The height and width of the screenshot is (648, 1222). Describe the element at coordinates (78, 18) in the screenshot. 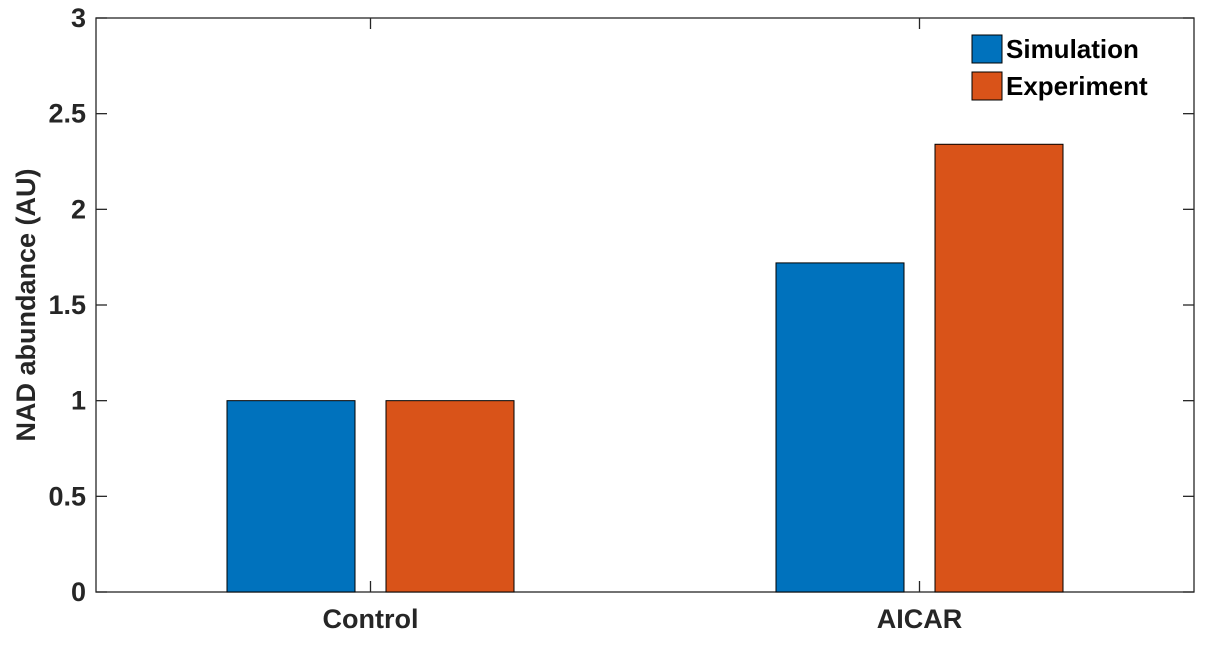

I see `y-tick-label: 3` at that location.